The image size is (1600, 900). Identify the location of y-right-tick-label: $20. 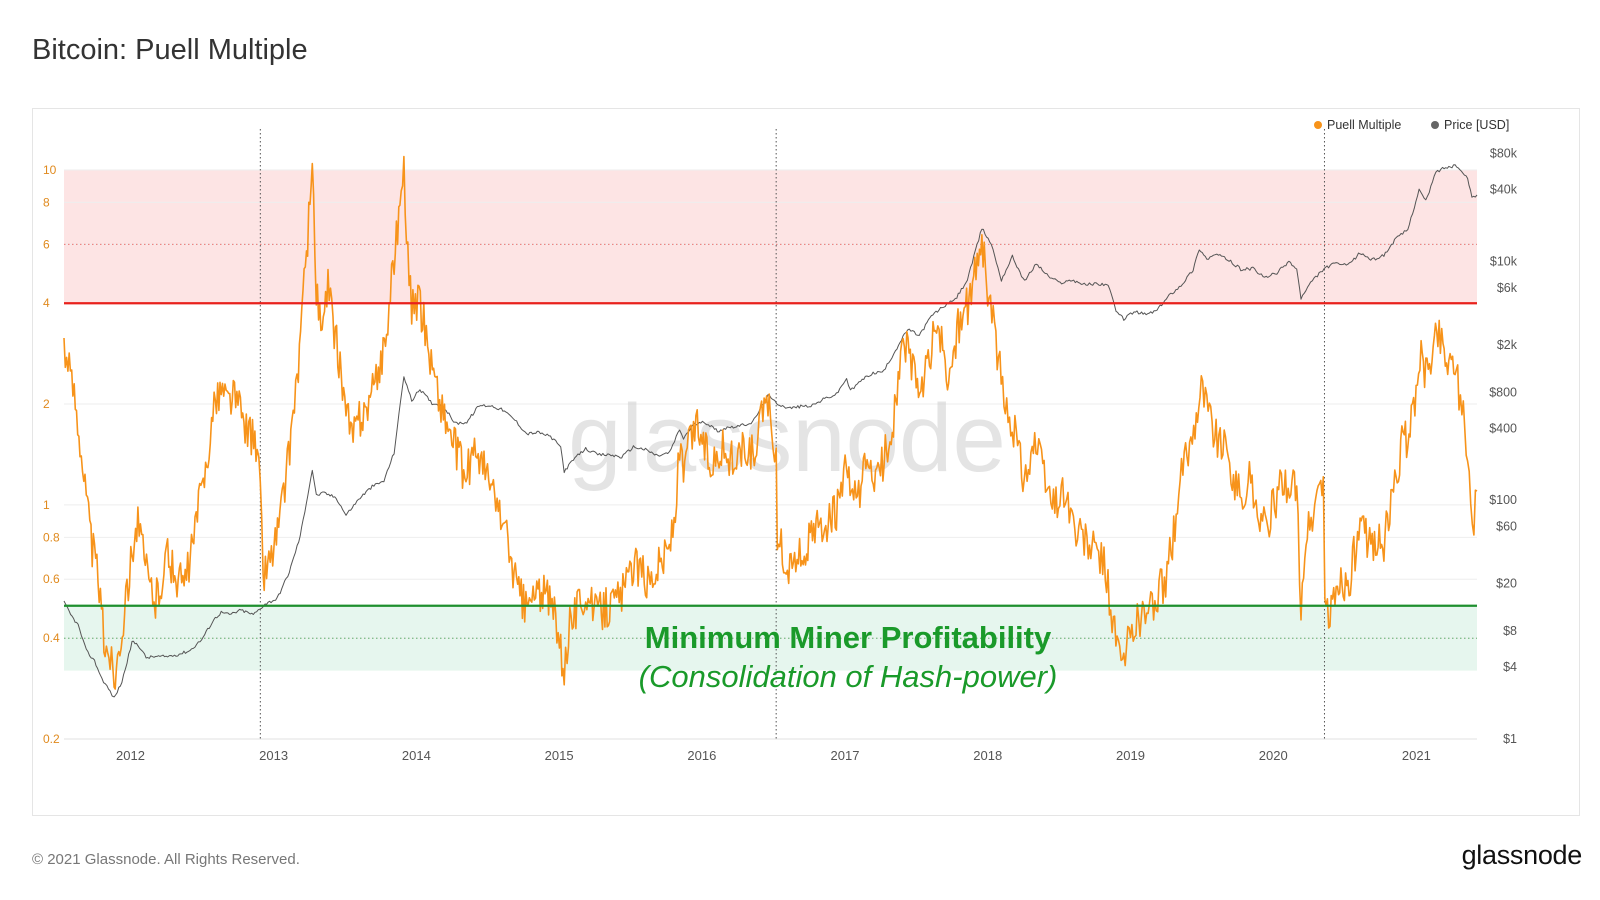
(1506, 584).